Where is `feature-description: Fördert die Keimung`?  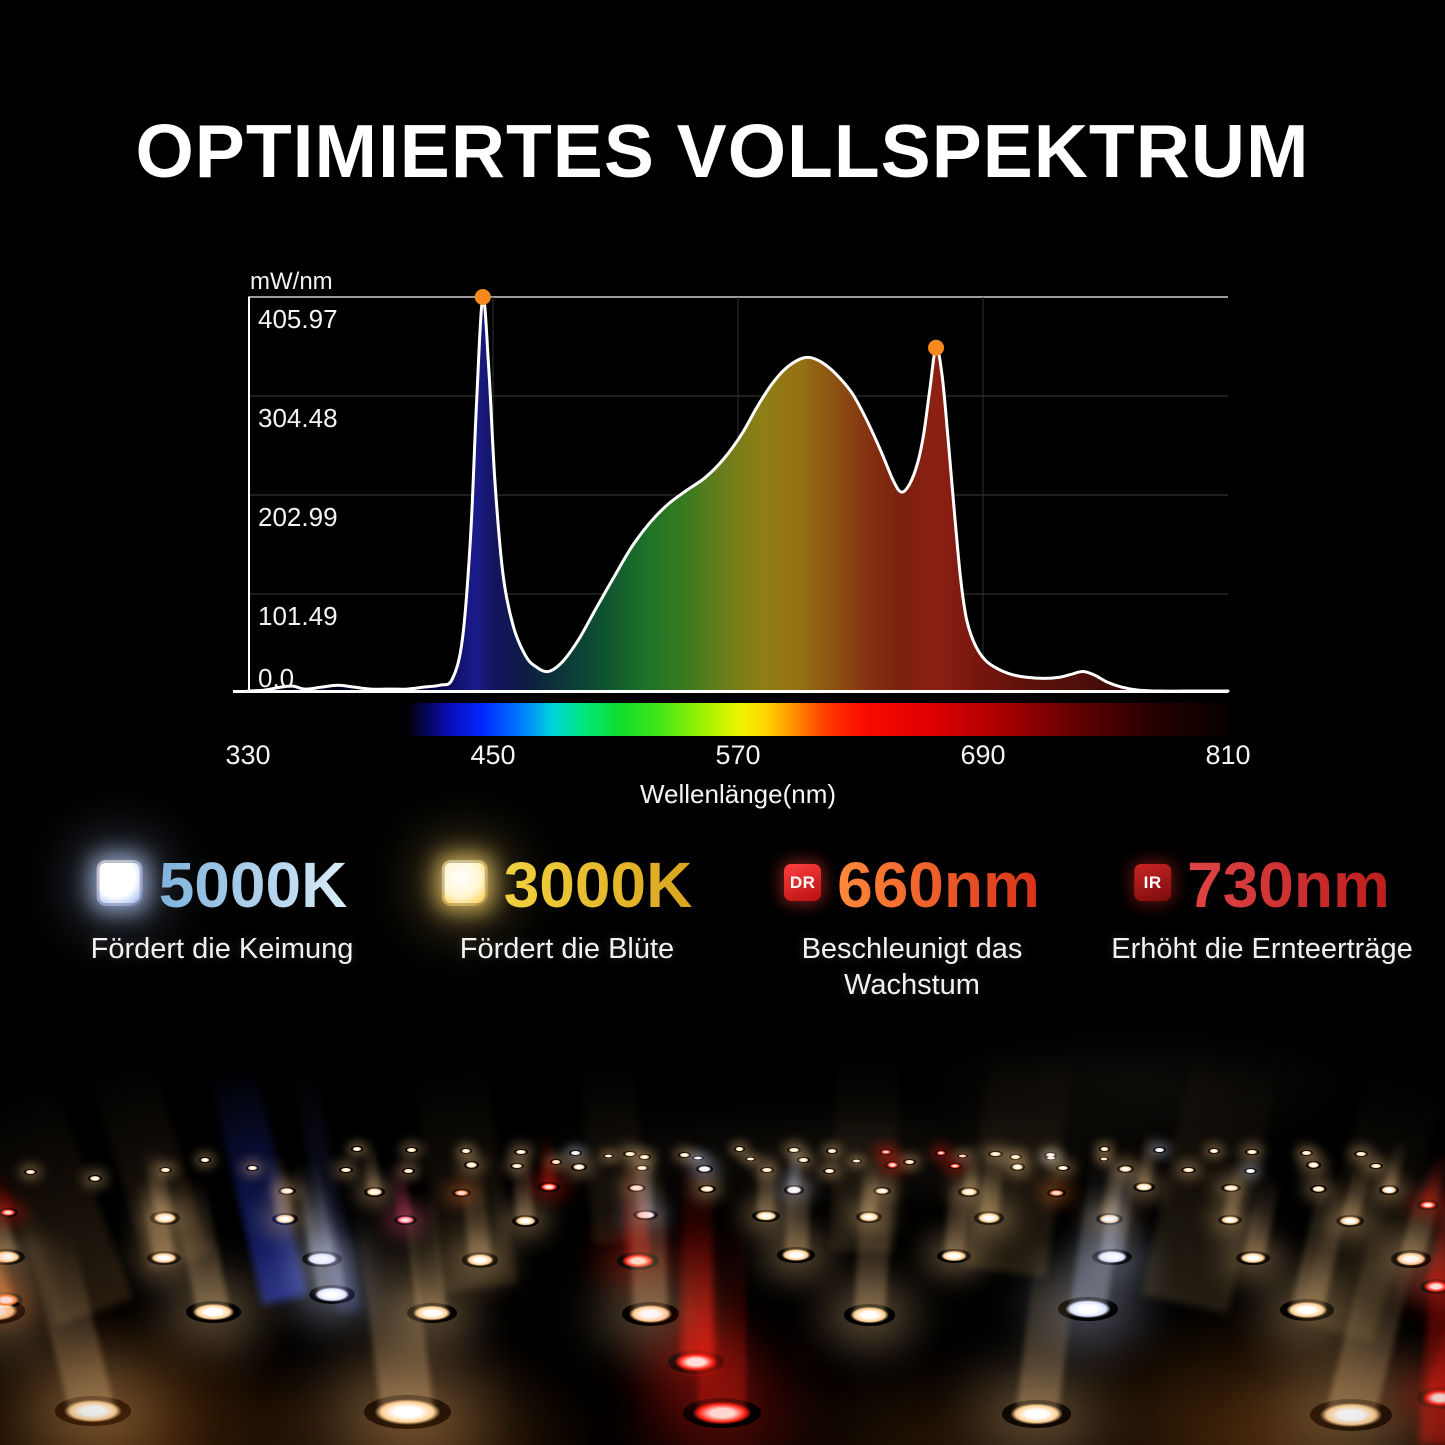 feature-description: Fördert die Keimung is located at coordinates (222, 949).